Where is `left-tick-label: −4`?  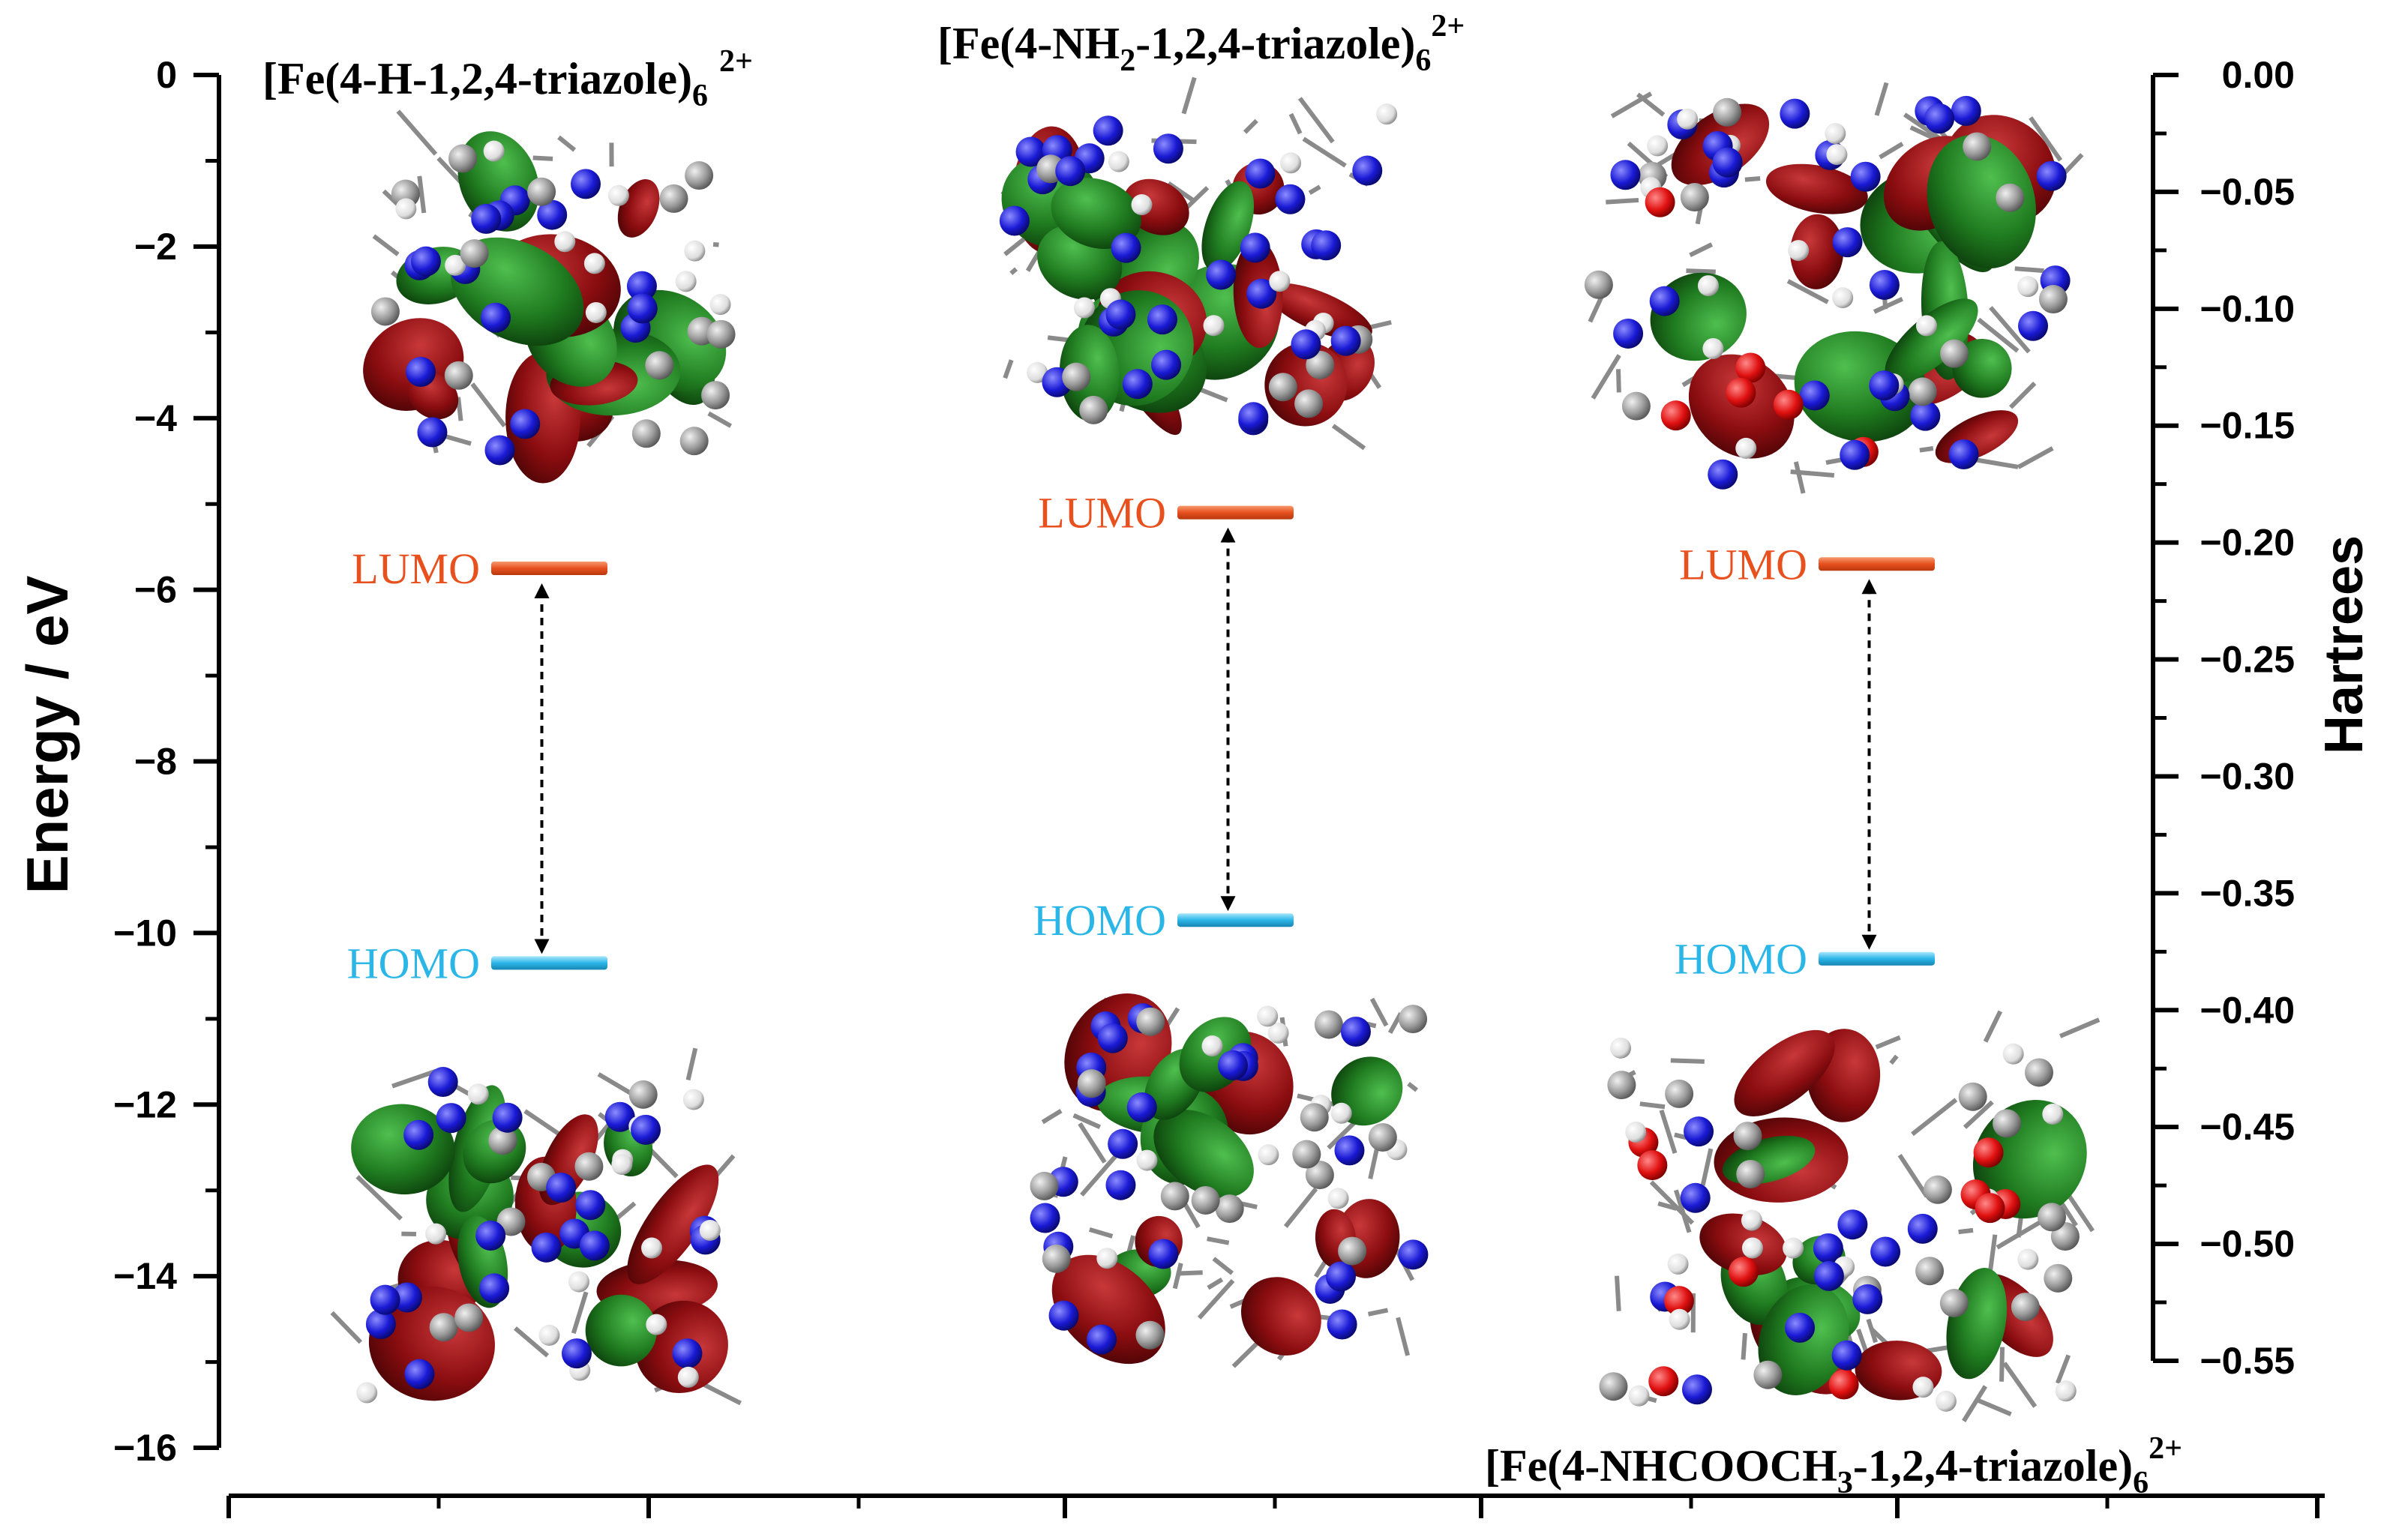
left-tick-label: −4 is located at coordinates (155, 418).